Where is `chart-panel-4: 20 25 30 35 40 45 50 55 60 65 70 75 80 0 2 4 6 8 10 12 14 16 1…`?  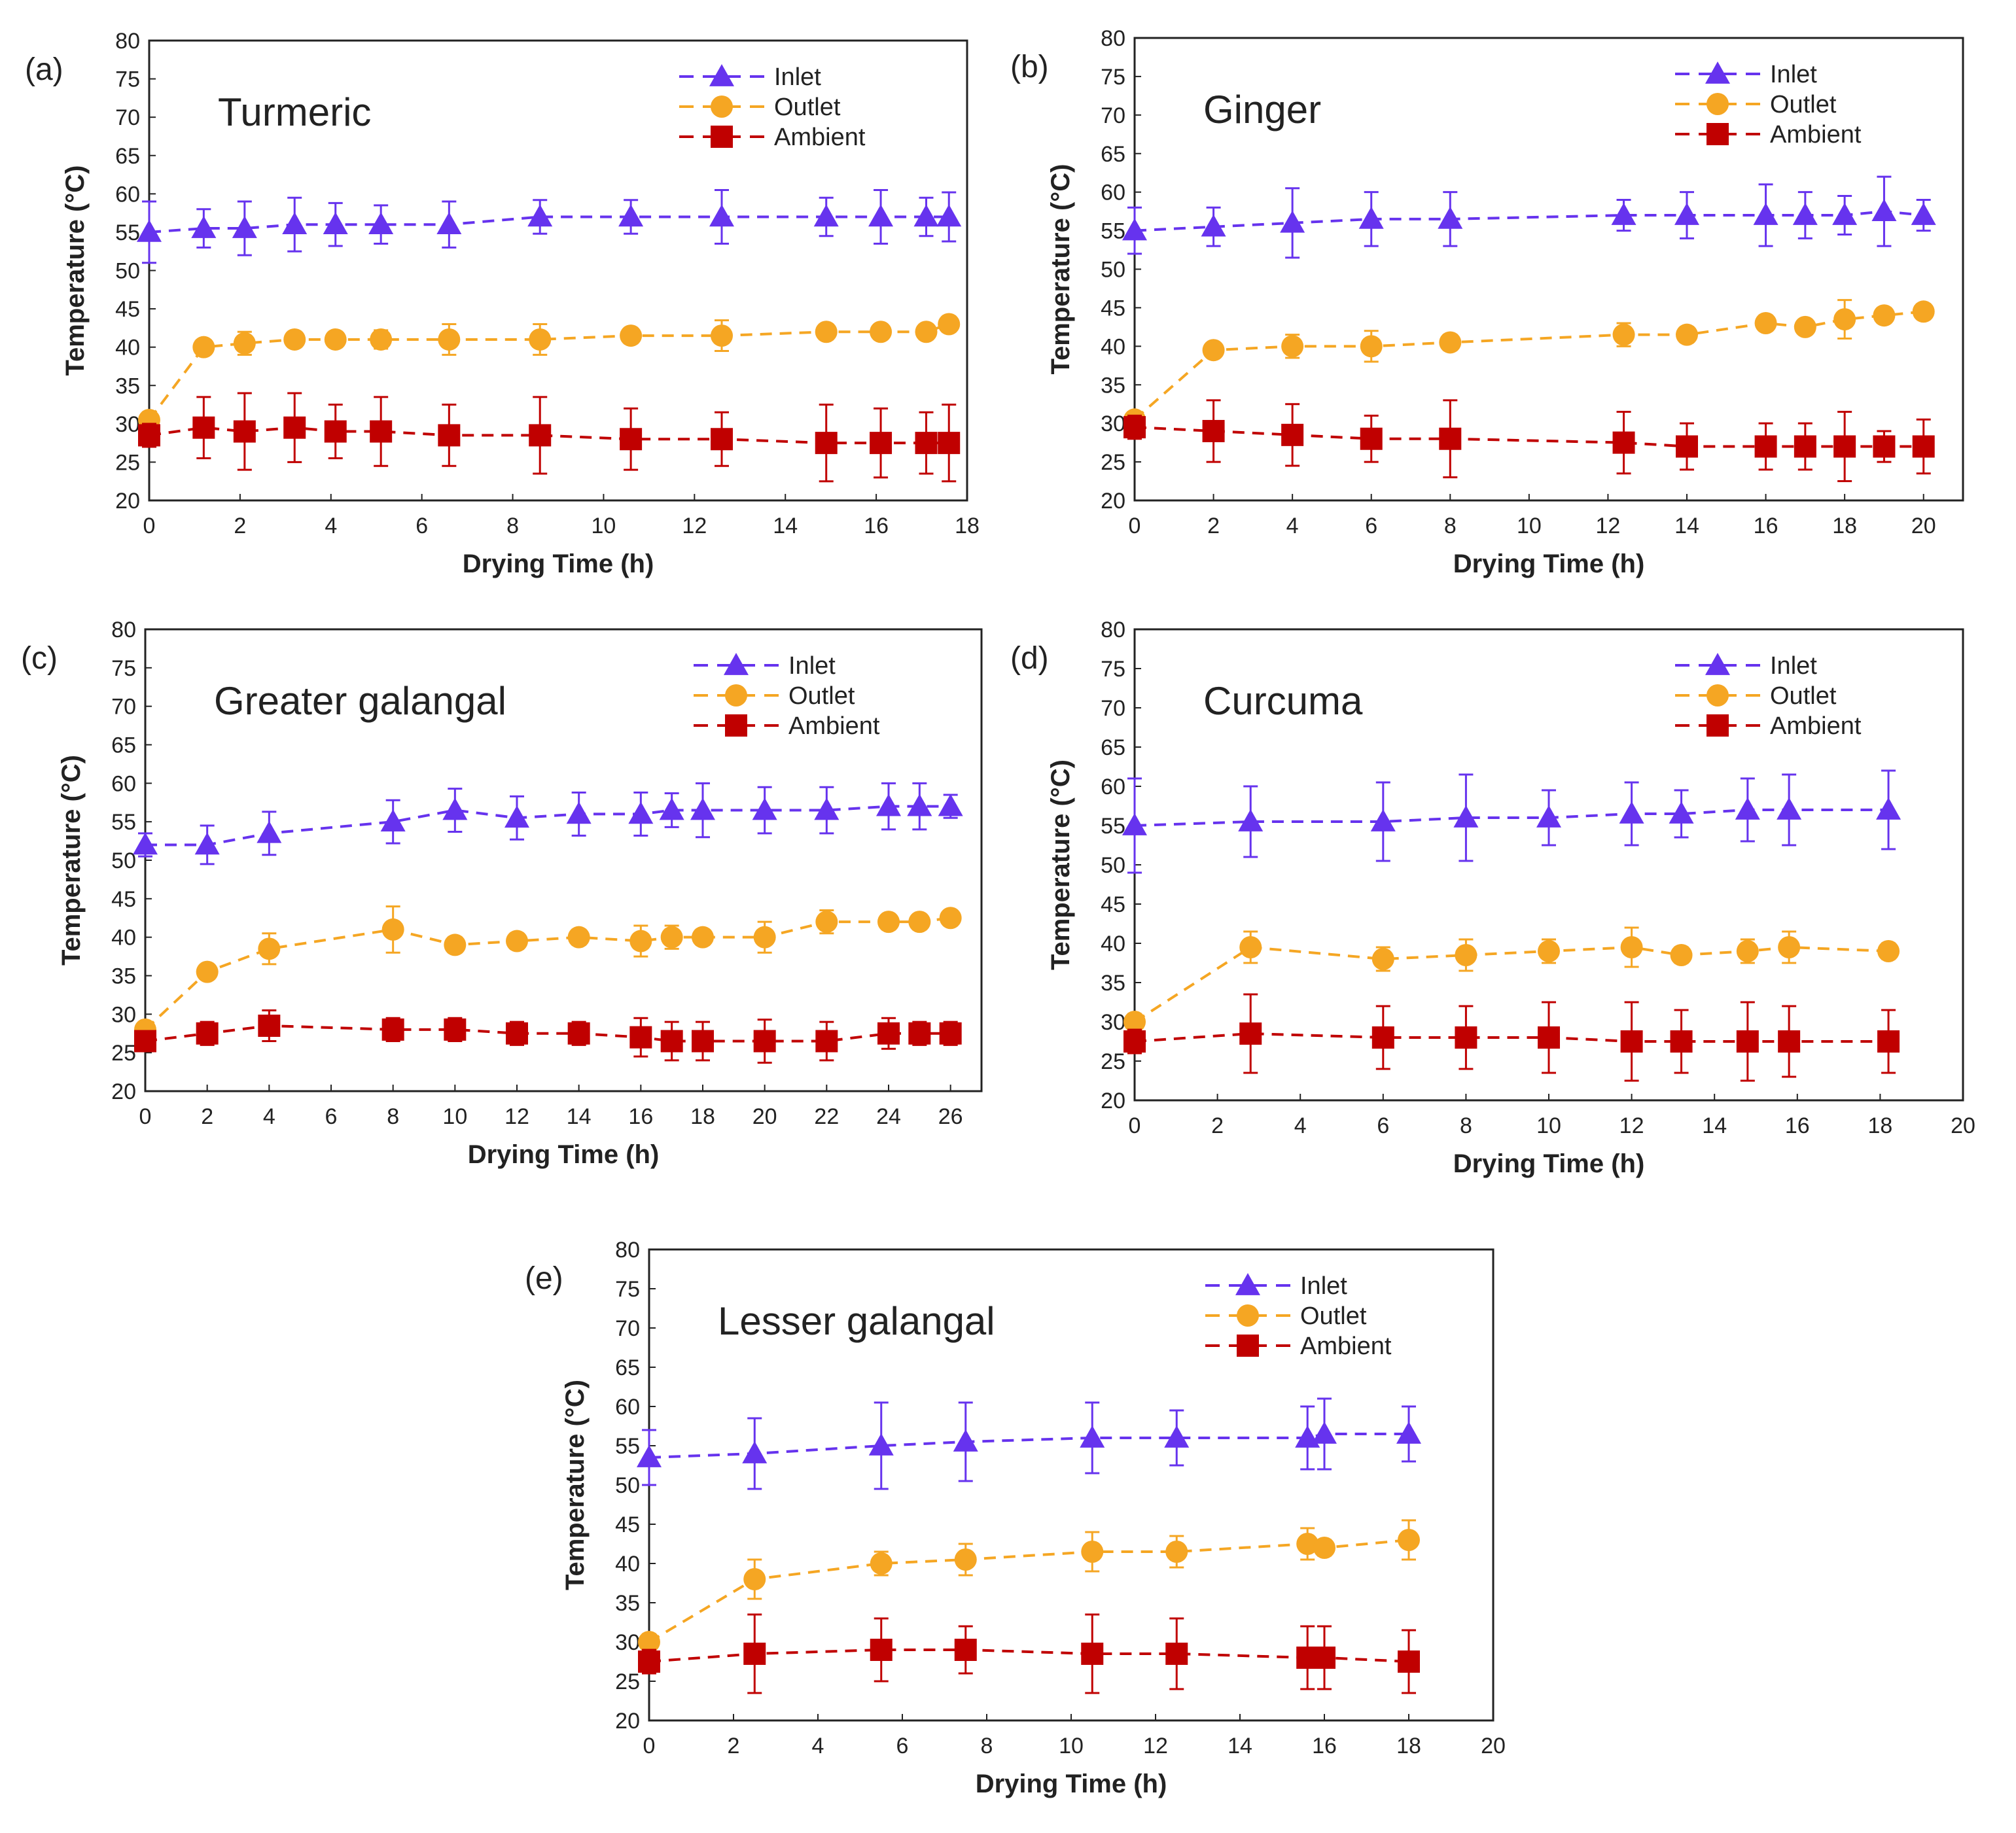 chart-panel-4: 20 25 30 35 40 45 50 55 60 65 70 75 80 0 2 4 6 8 10 12 14 16 1… is located at coordinates (1016, 1518).